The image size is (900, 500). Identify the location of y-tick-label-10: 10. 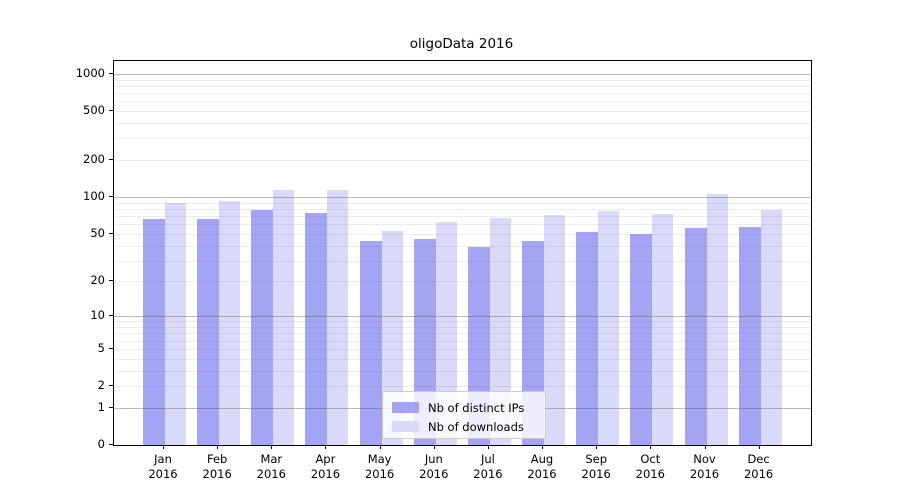
(97, 315).